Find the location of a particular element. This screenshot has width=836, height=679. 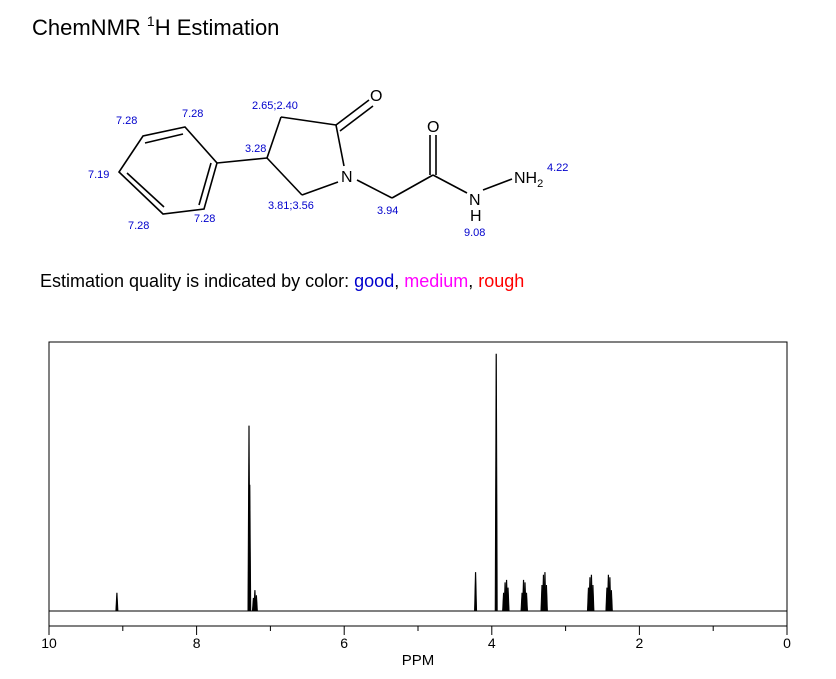

x-axis-tick-labels: 10 8 6 4 2 0 is located at coordinates (416, 643).